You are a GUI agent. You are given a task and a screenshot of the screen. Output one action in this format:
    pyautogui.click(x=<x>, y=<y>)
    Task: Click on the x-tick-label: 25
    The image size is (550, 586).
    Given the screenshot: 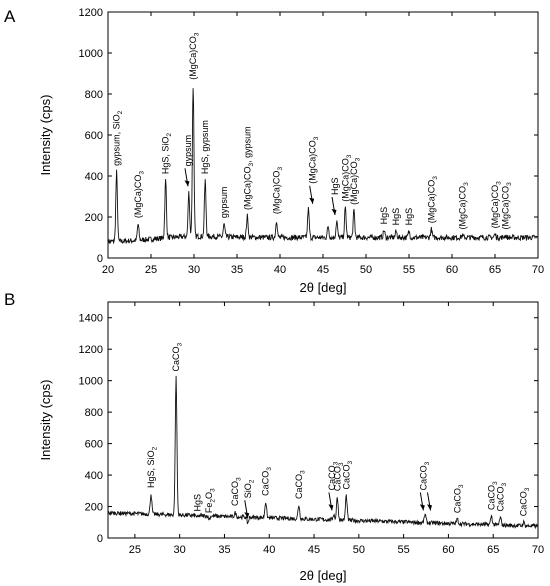 What is the action you would take?
    pyautogui.click(x=135, y=550)
    